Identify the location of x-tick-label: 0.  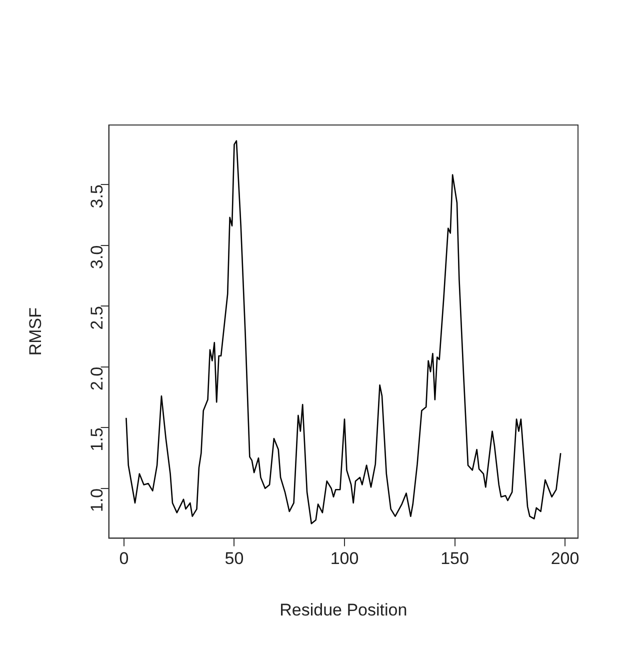
(124, 558).